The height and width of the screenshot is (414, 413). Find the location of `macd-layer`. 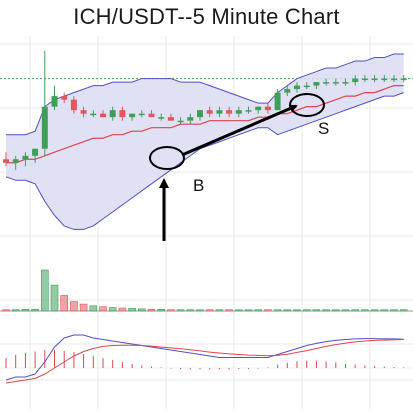

macd-layer is located at coordinates (206, 359).